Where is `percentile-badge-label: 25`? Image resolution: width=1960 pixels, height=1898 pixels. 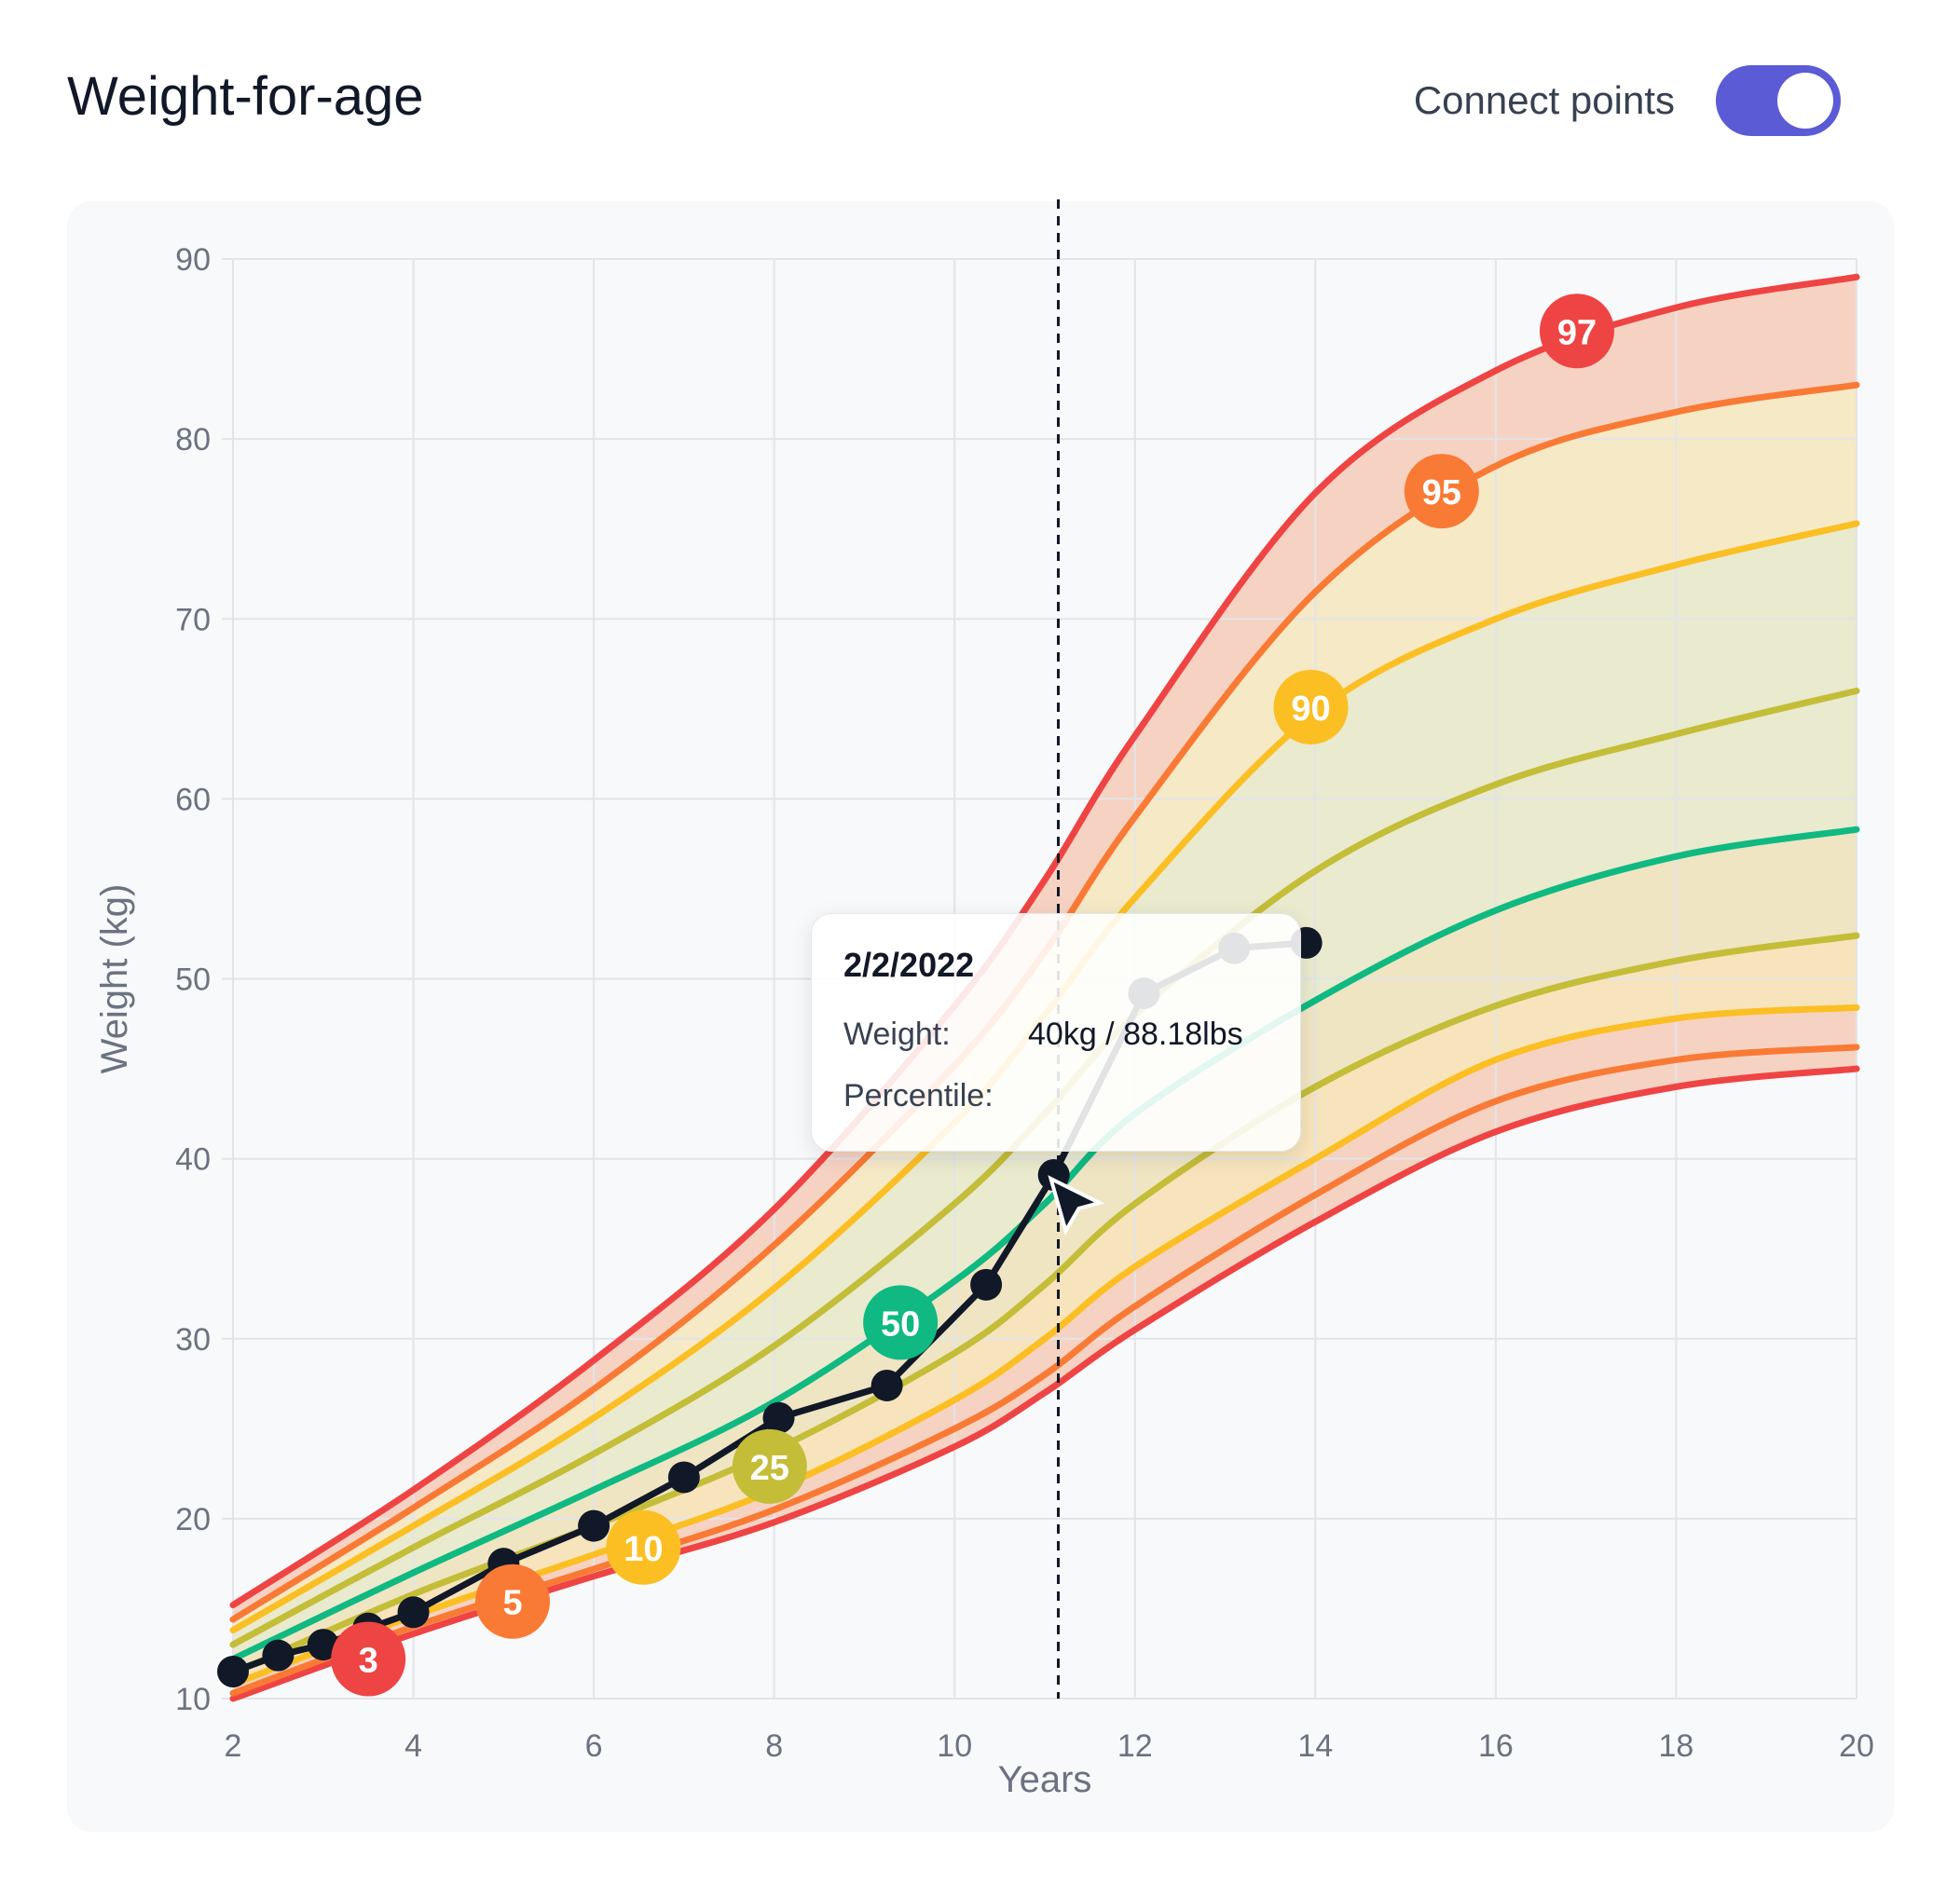
percentile-badge-label: 25 is located at coordinates (769, 1469).